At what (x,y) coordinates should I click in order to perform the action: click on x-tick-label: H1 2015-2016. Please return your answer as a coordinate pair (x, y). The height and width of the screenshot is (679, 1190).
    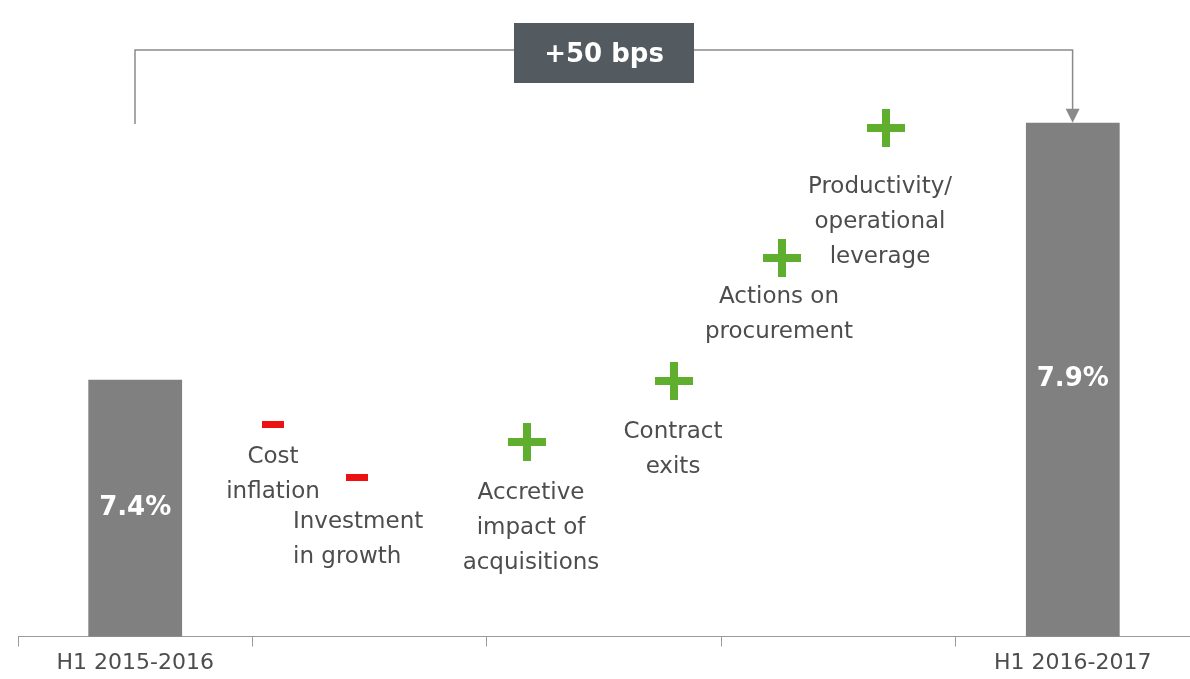
    Looking at the image, I should click on (135, 661).